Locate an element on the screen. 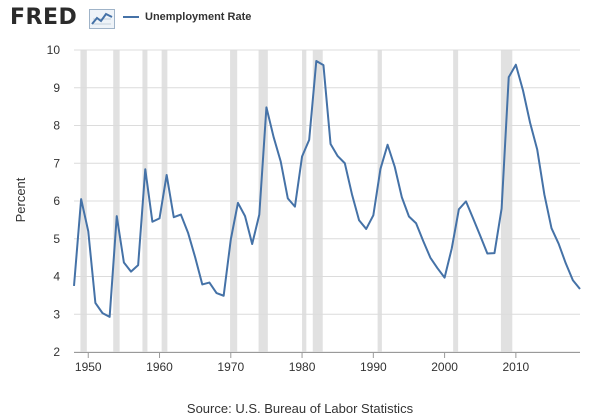 The width and height of the screenshot is (600, 418). chart-legend: Unemployment Rate is located at coordinates (187, 17).